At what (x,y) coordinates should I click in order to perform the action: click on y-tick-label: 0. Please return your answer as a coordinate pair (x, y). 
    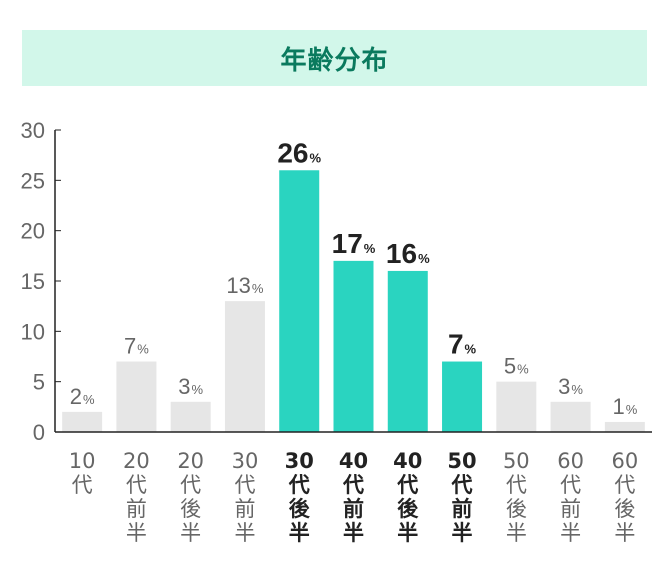
    Looking at the image, I should click on (39, 432).